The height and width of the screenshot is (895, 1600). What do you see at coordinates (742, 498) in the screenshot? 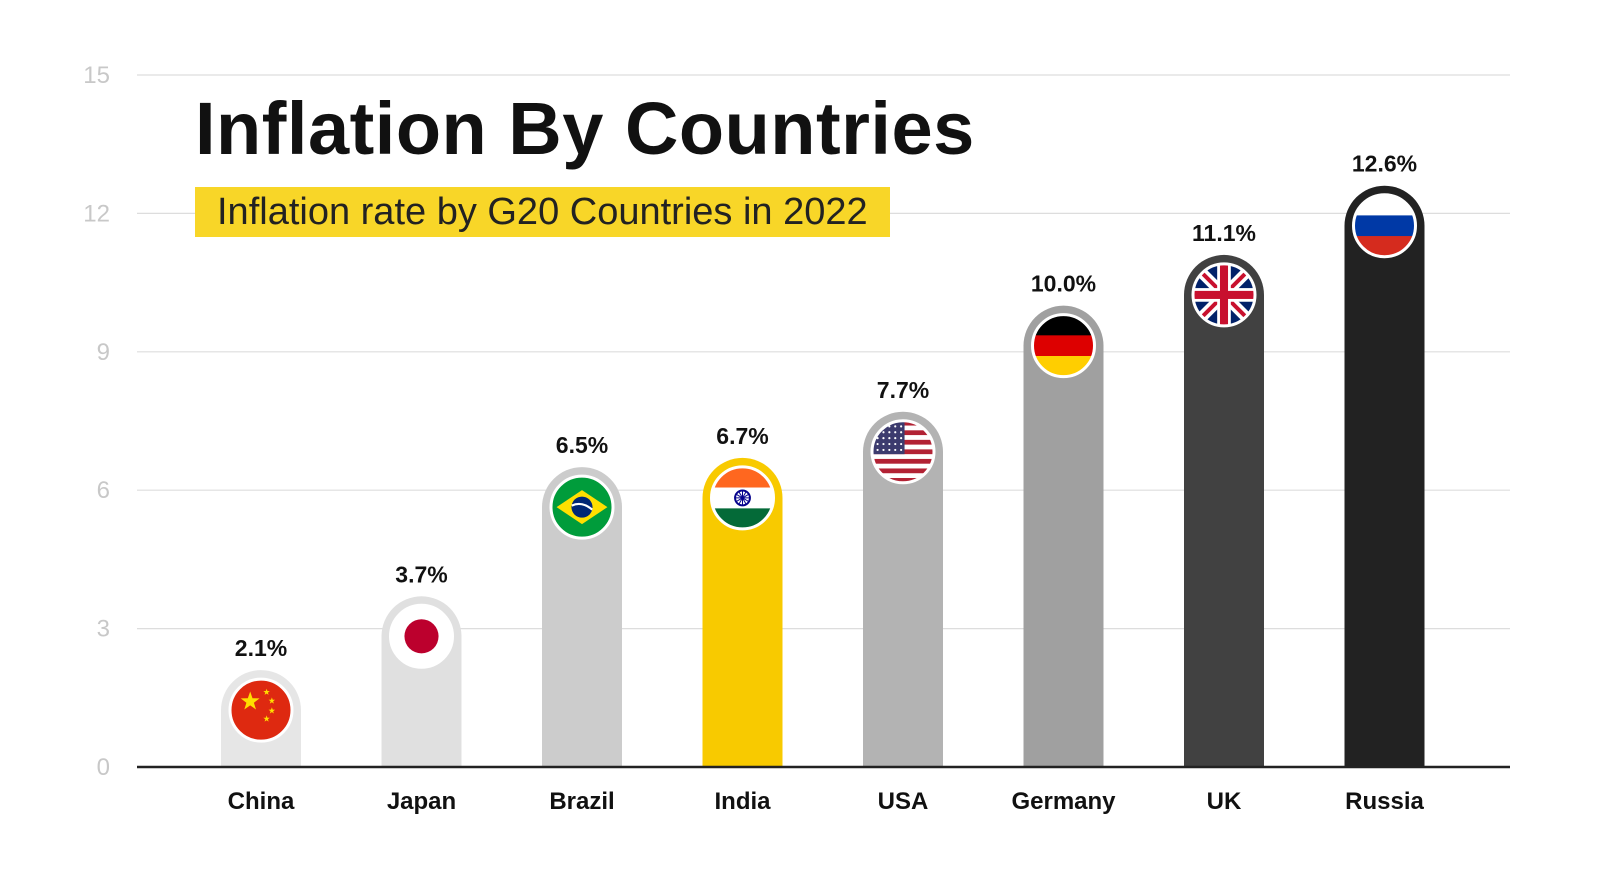
I see `india-flag-icon` at bounding box center [742, 498].